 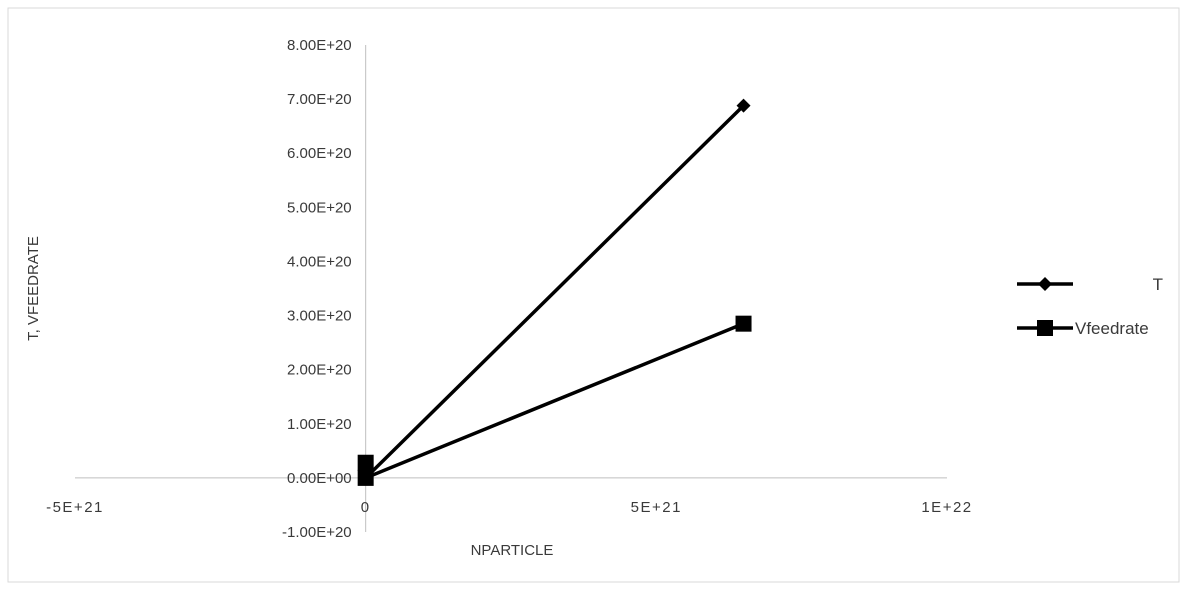 What do you see at coordinates (512, 550) in the screenshot?
I see `x-axis-title: NPARTICLE` at bounding box center [512, 550].